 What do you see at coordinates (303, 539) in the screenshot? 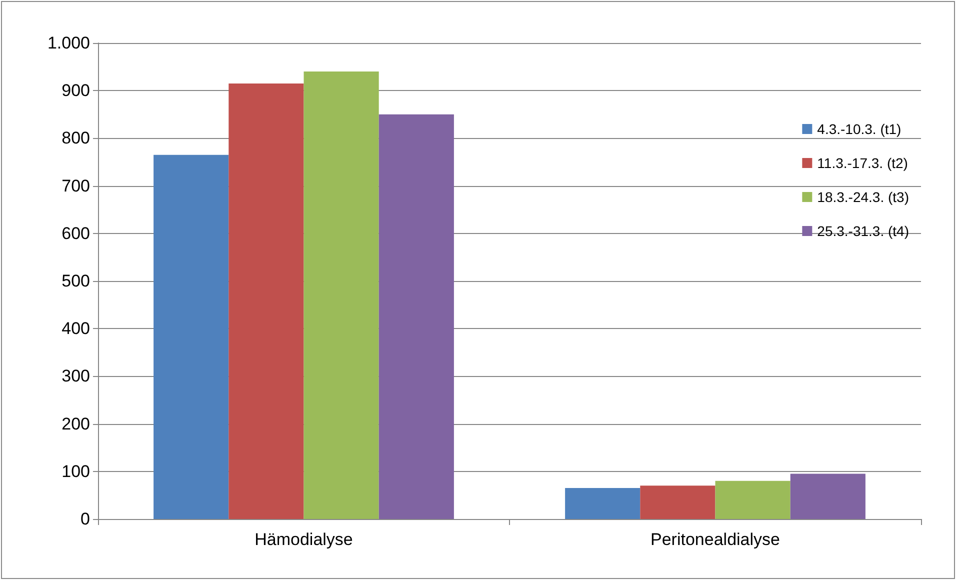
I see `x-tick-label: Hämodialyse` at bounding box center [303, 539].